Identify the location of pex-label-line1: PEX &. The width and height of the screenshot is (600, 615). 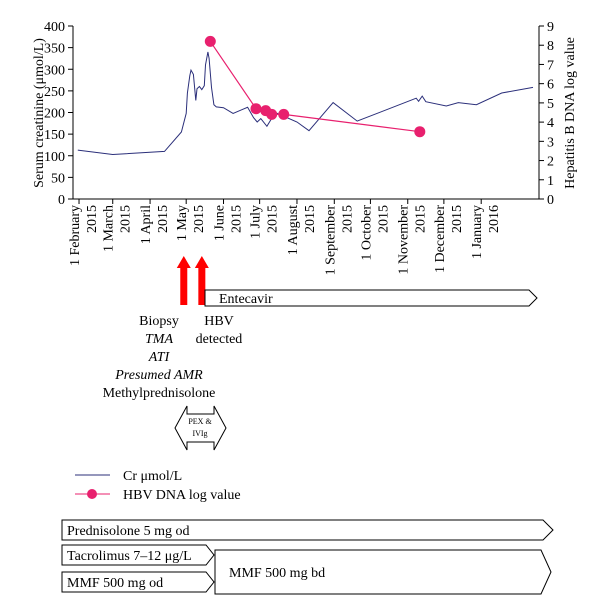
(200, 421).